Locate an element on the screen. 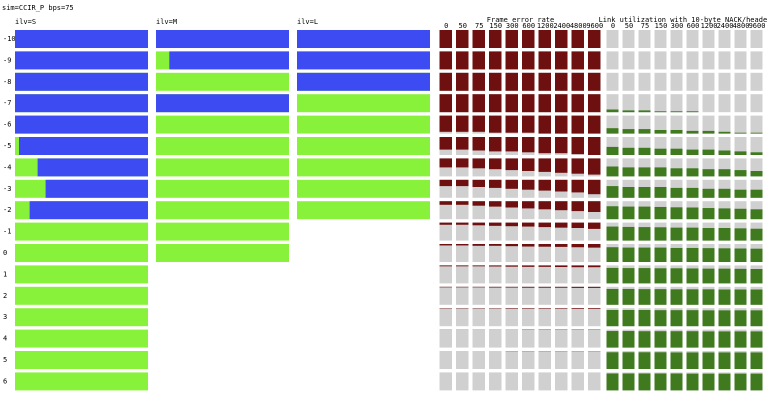  col-label: 300 is located at coordinates (512, 26).